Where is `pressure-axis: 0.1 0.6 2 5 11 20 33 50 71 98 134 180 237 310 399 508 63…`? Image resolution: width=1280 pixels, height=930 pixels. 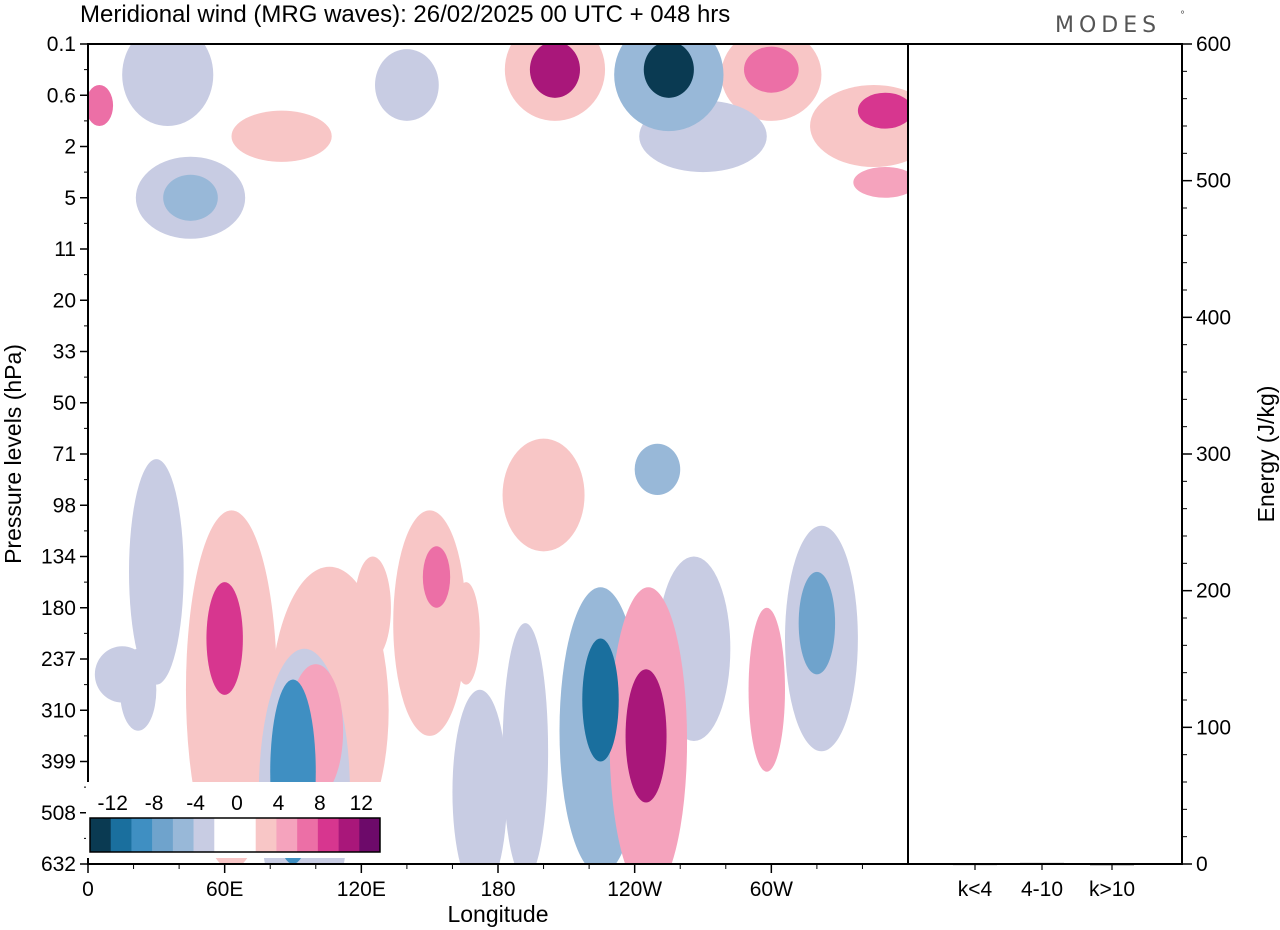 pressure-axis: 0.1 0.6 2 5 11 20 33 50 71 98 134 180 237 310 399 508 63… is located at coordinates (64, 454).